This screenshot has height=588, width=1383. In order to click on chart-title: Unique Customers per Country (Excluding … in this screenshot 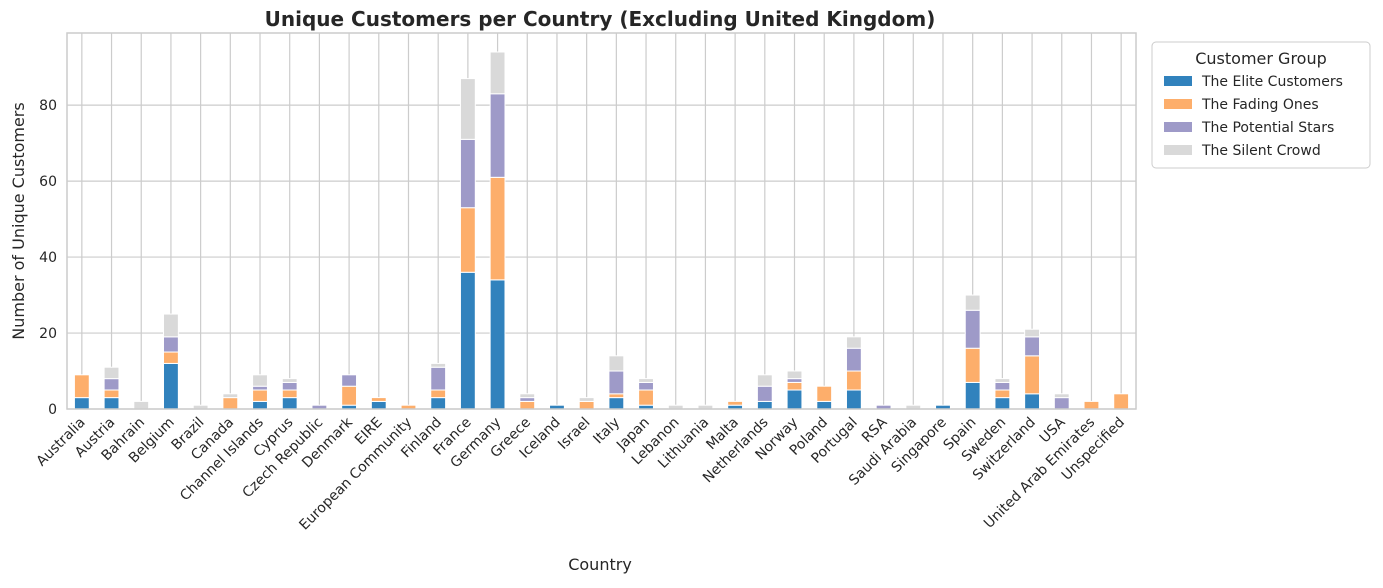, I will do `click(600, 19)`.